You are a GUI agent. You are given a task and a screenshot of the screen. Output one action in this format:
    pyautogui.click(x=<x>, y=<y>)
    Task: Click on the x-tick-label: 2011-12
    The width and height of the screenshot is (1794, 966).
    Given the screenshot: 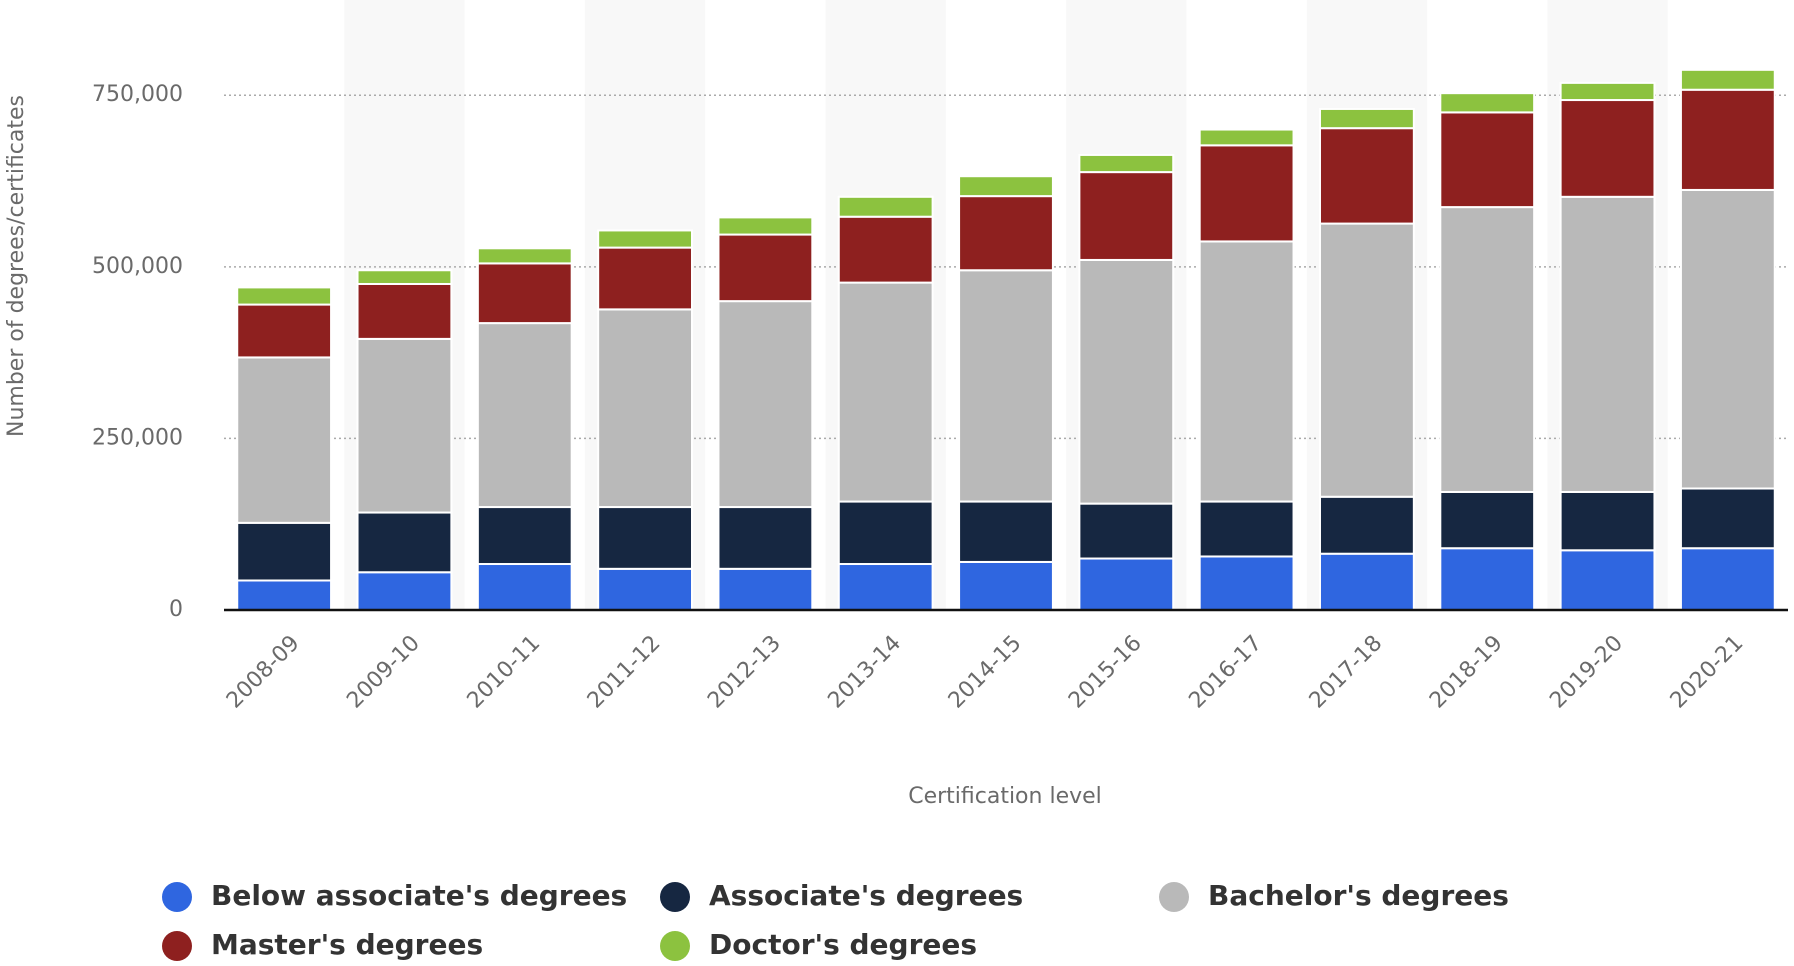 What is the action you would take?
    pyautogui.click(x=624, y=672)
    